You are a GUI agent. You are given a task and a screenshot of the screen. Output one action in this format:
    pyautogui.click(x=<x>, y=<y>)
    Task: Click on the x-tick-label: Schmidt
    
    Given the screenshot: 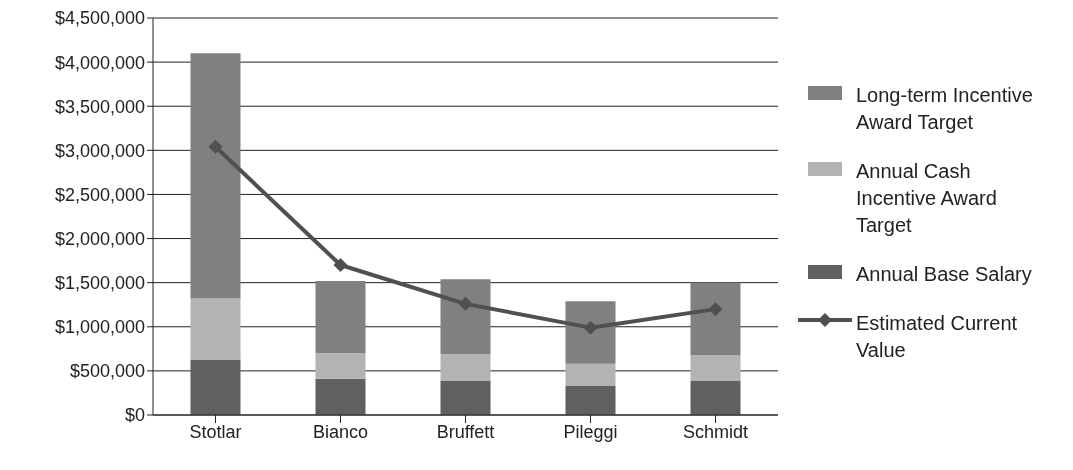 What is the action you would take?
    pyautogui.click(x=715, y=431)
    